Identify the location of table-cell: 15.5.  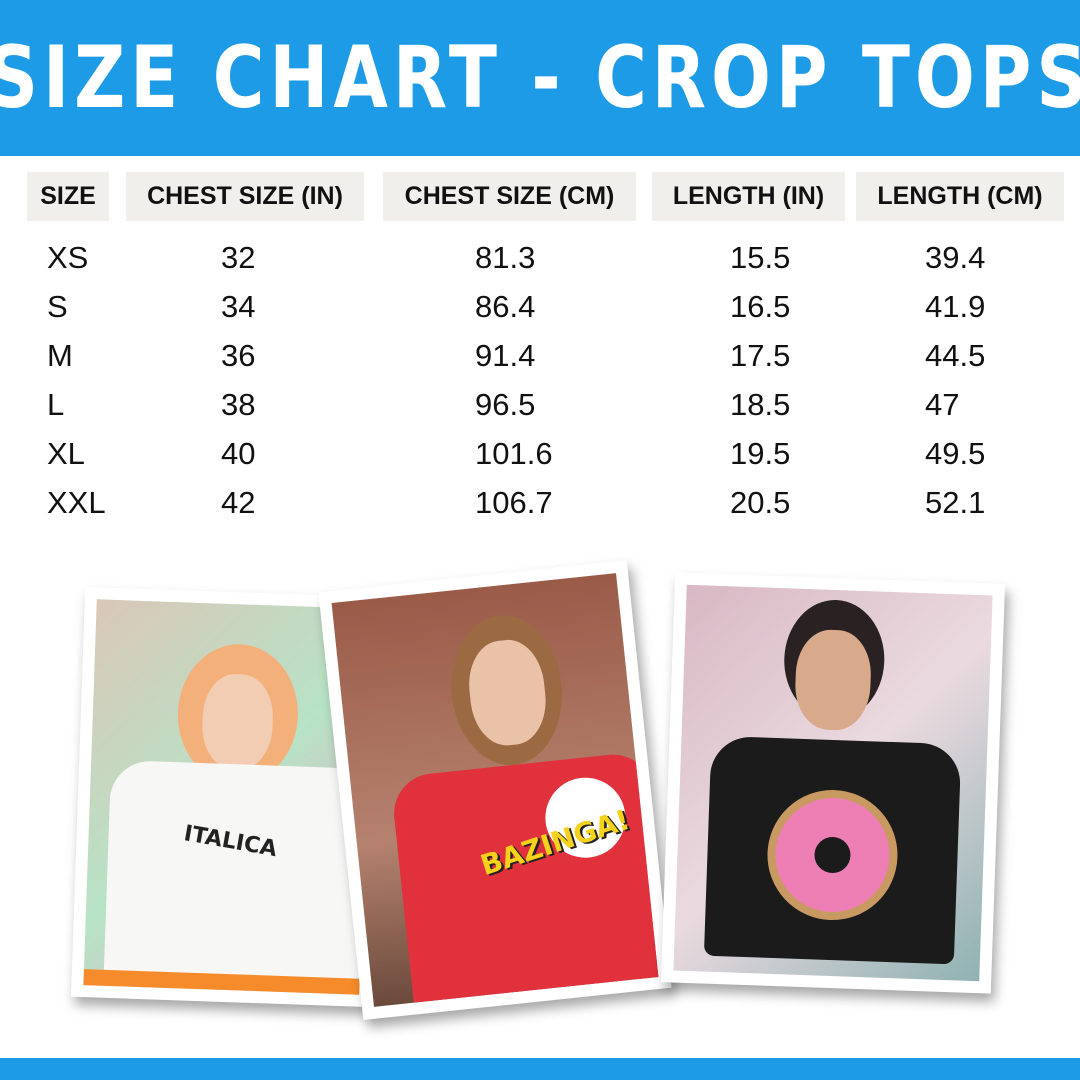
(760, 257).